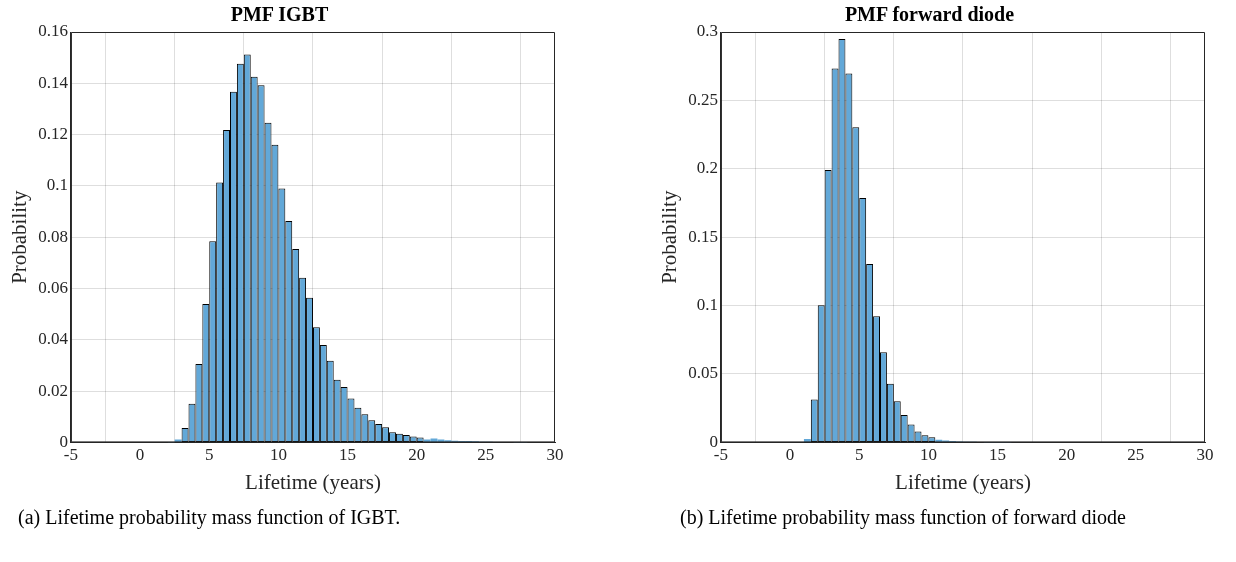 This screenshot has height=562, width=1236. Describe the element at coordinates (53, 236) in the screenshot. I see `y-tick-label: 0.08` at that location.